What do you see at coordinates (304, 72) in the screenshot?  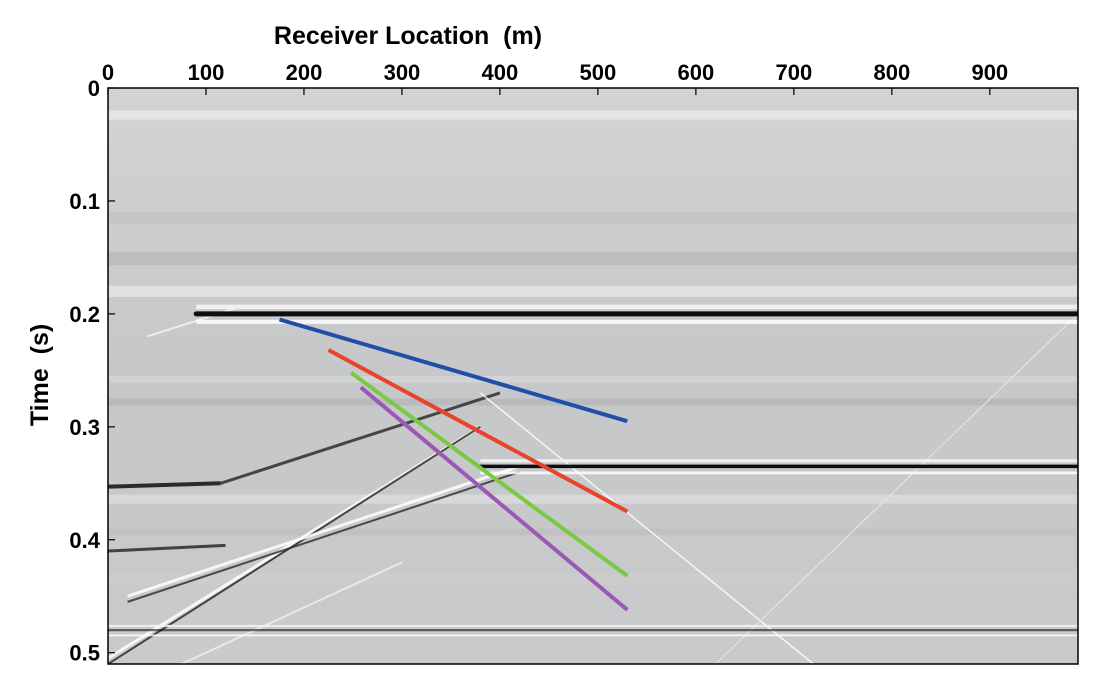 I see `x-tick-label: 200` at bounding box center [304, 72].